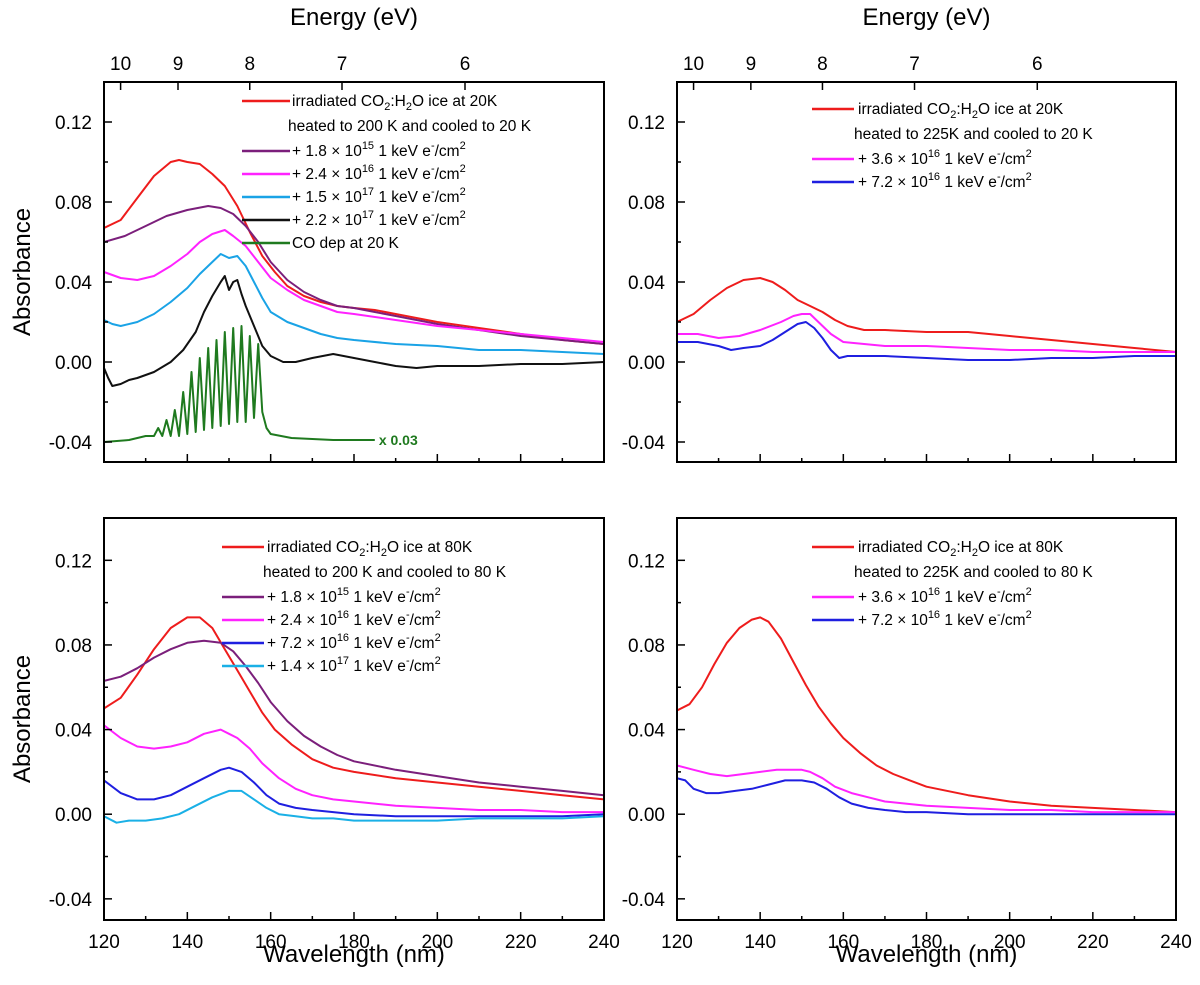 The width and height of the screenshot is (1200, 985). What do you see at coordinates (398, 440) in the screenshot?
I see `scale-annotation: x 0.03` at bounding box center [398, 440].